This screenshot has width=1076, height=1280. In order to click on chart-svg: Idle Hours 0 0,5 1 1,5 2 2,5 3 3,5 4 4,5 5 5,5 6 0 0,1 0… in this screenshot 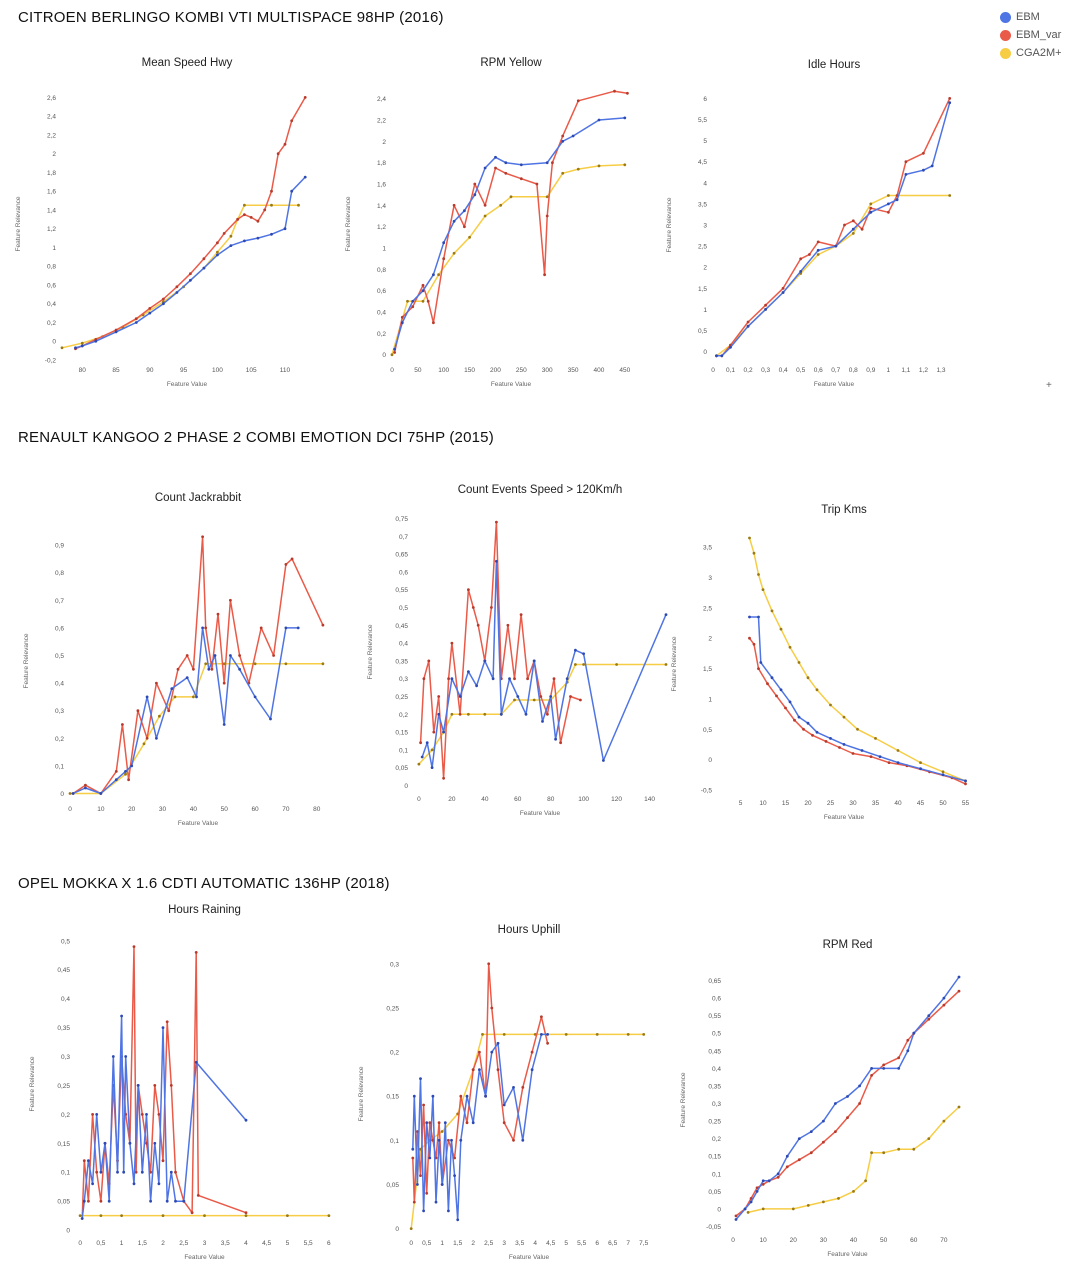, I will do `click(809, 223)`.